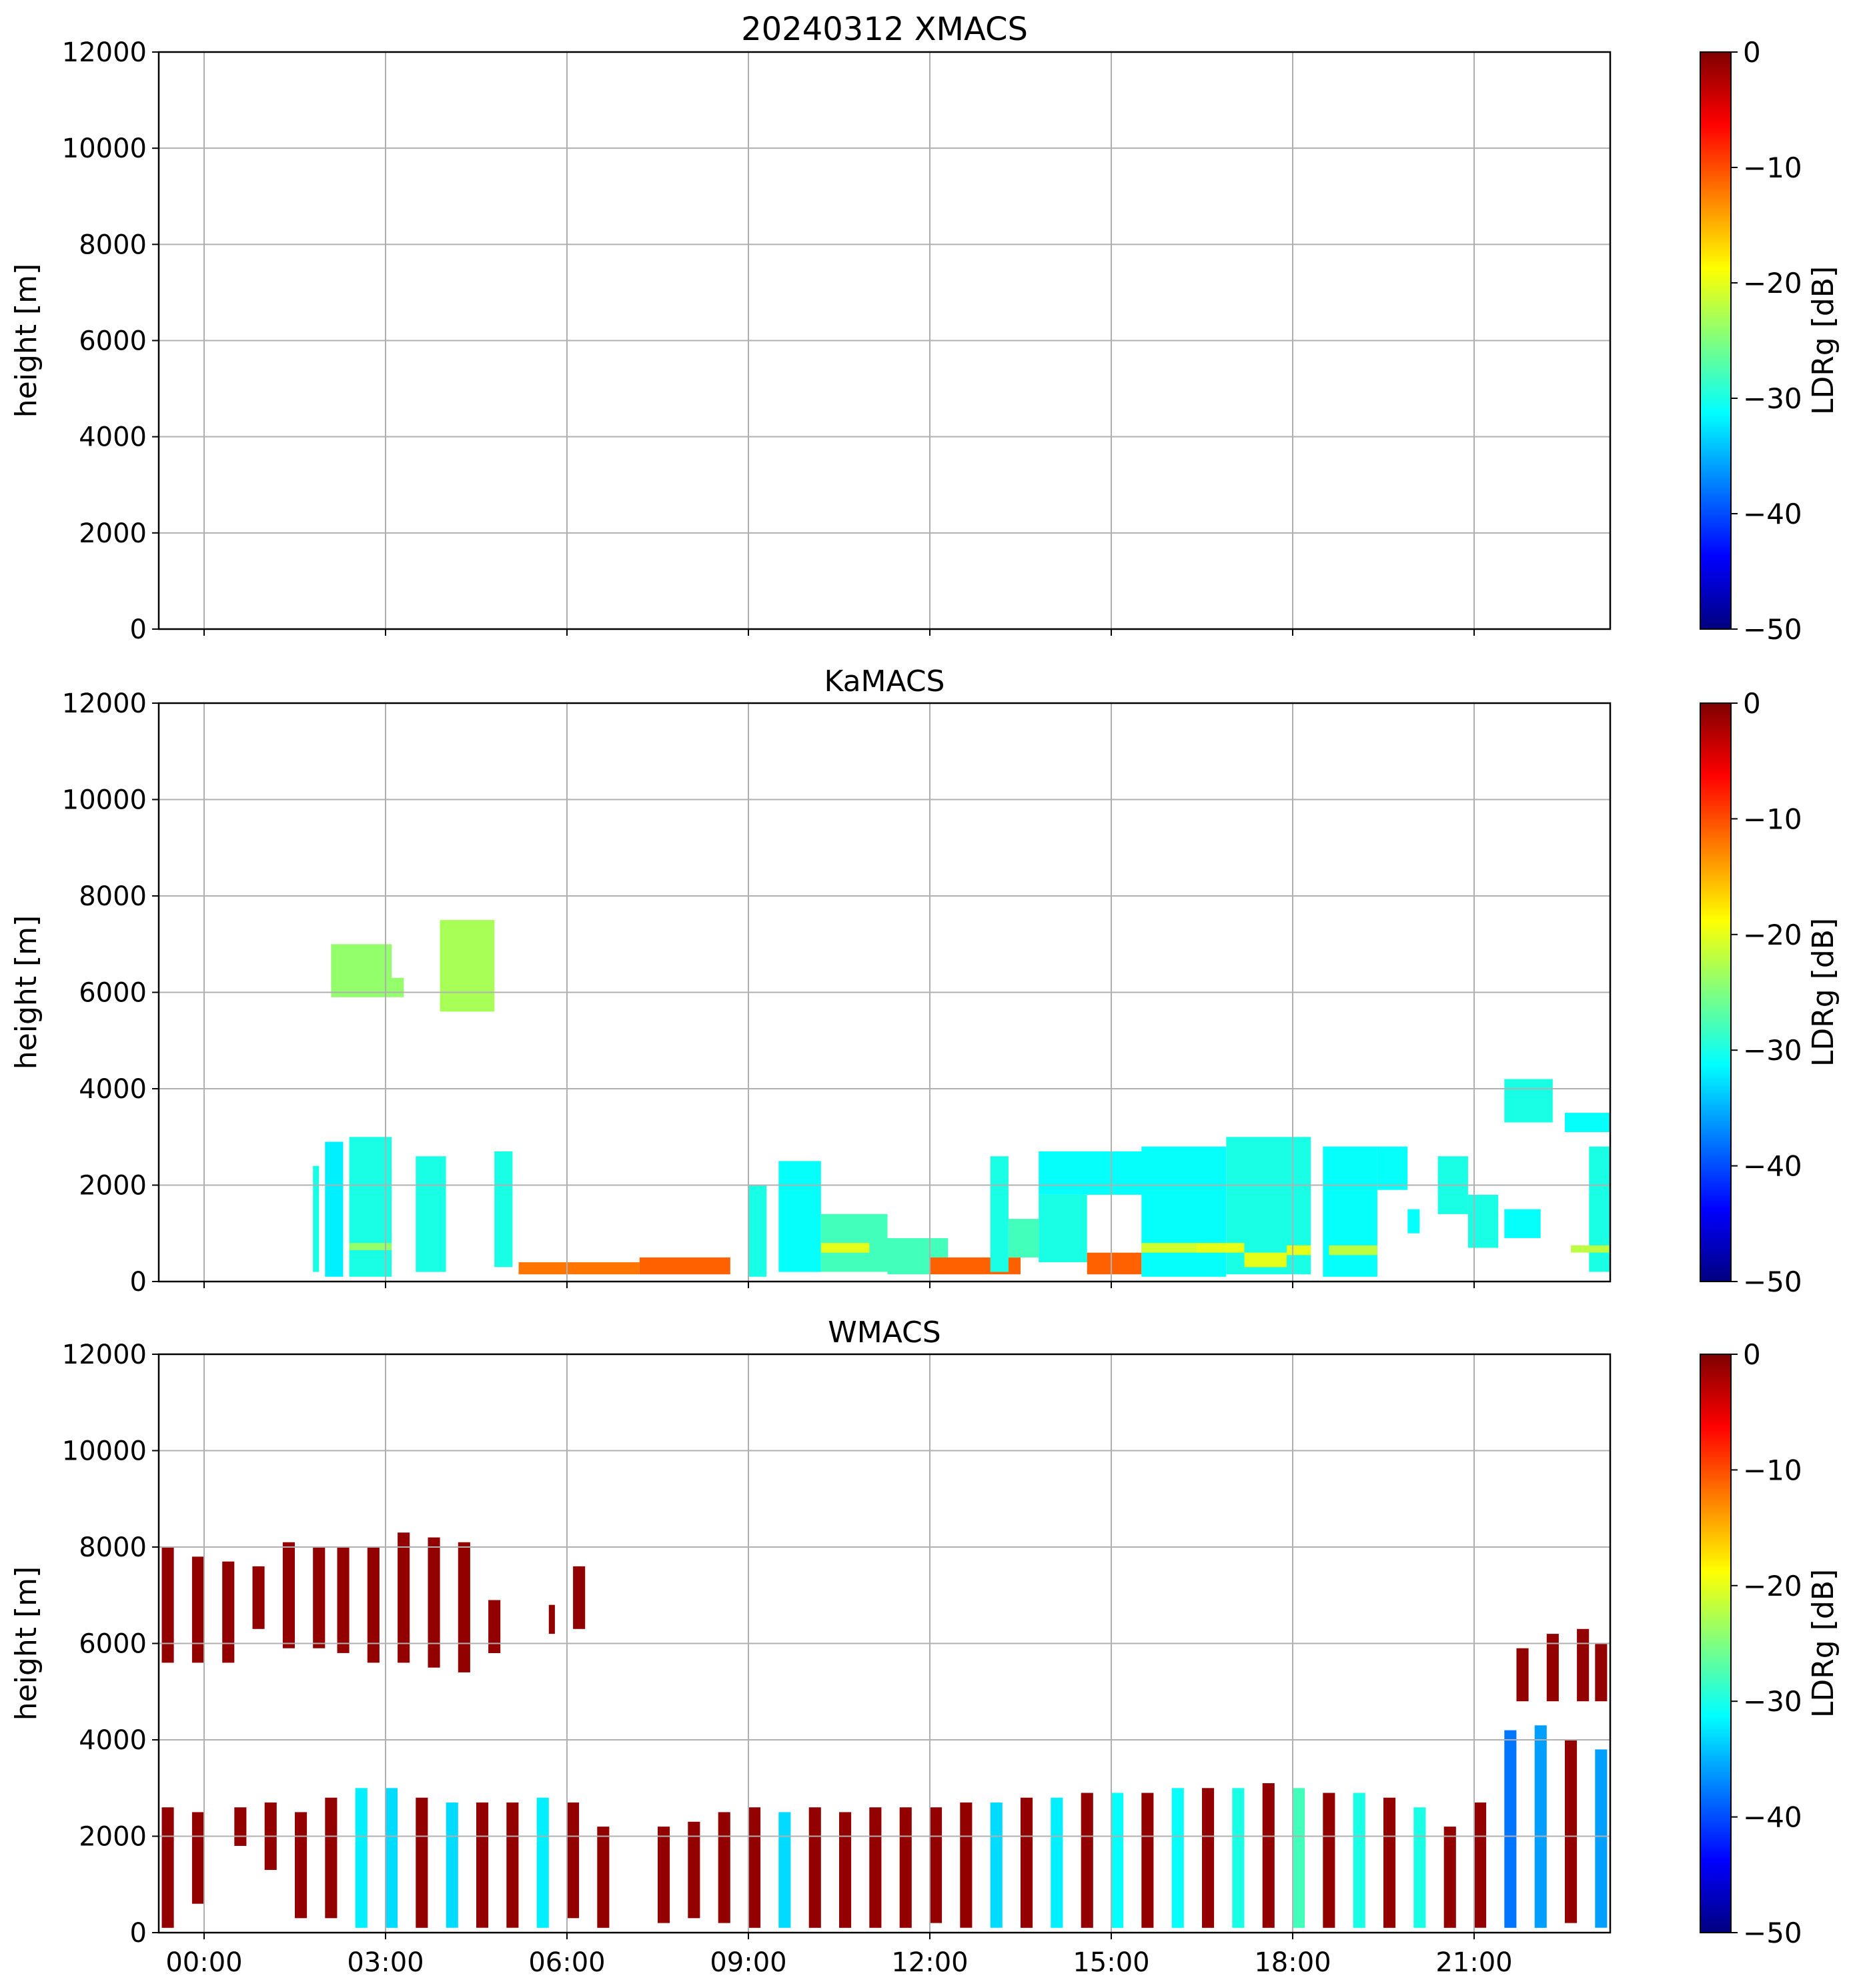 The width and height of the screenshot is (1859, 1988). I want to click on x-tick-label: 18:00, so click(1292, 1962).